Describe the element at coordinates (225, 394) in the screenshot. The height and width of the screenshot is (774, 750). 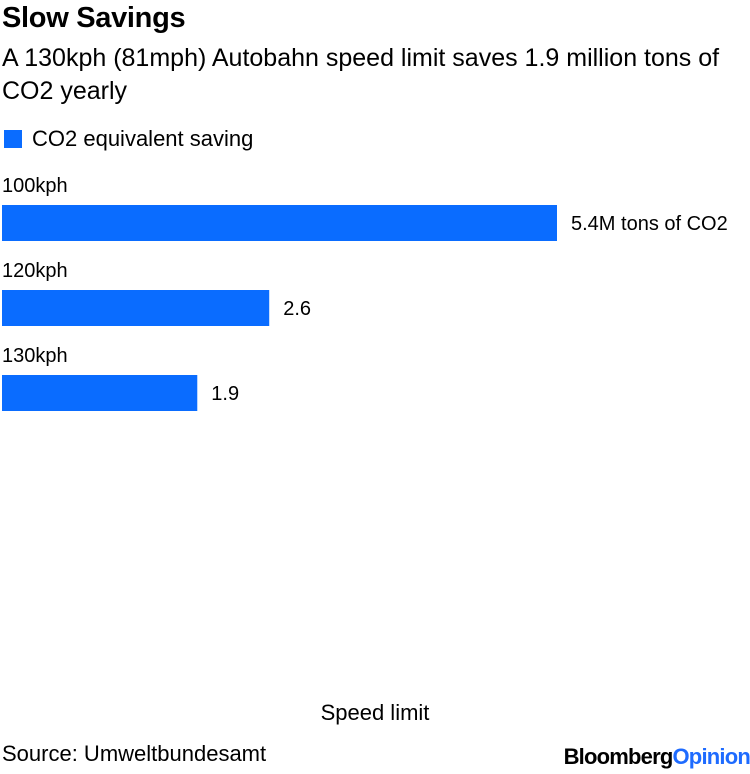
I see `value-label: 1.9` at that location.